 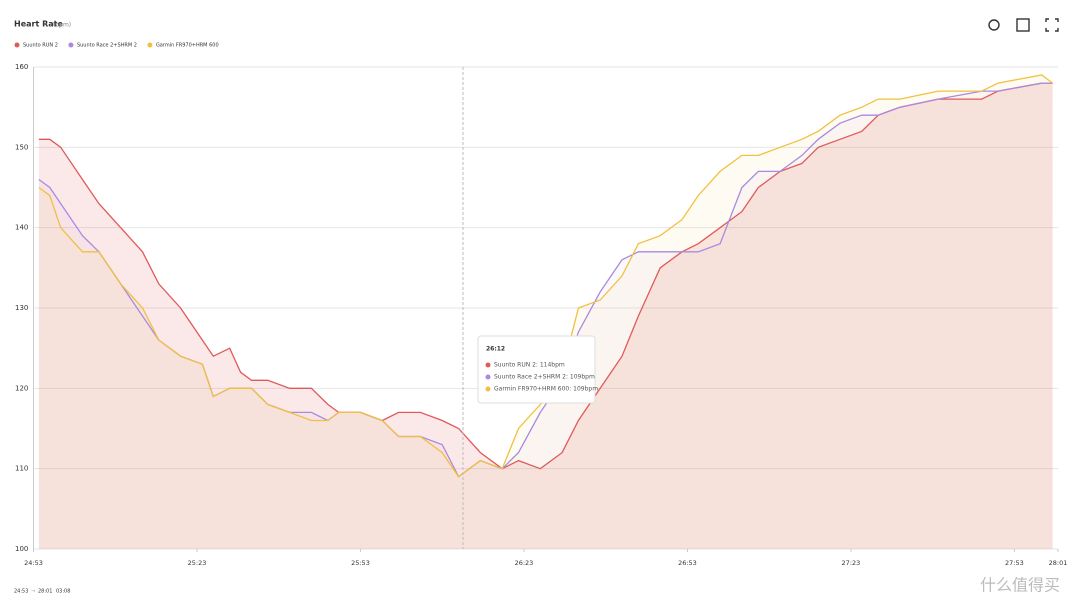 I want to click on chart-title: Heart Rate, so click(x=38, y=24).